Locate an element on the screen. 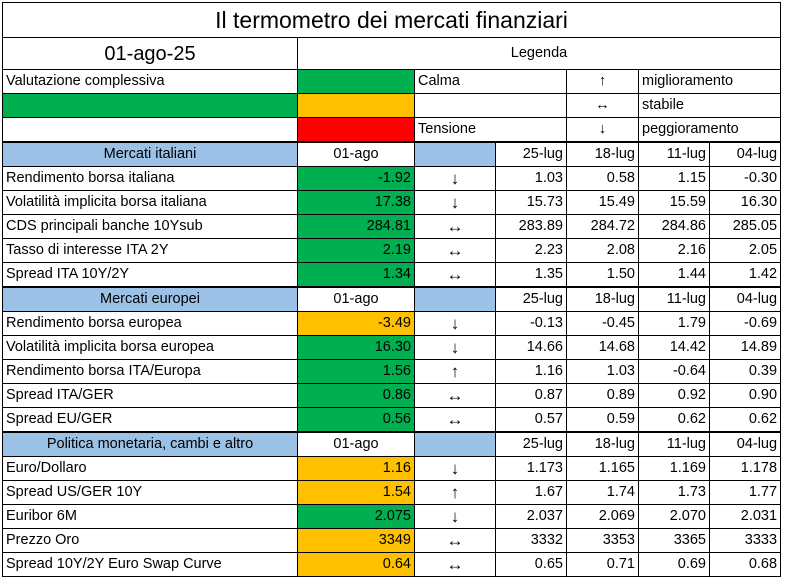 Image resolution: width=785 pixels, height=585 pixels. history-value: 0.90 is located at coordinates (745, 395).